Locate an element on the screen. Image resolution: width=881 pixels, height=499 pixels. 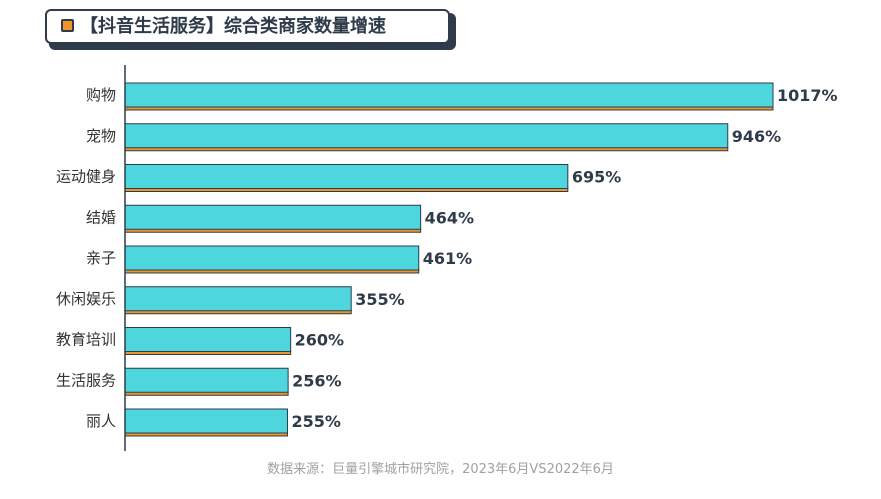
chart-title: 【抖音生活服务】综合类商家数量增速 is located at coordinates (233, 26).